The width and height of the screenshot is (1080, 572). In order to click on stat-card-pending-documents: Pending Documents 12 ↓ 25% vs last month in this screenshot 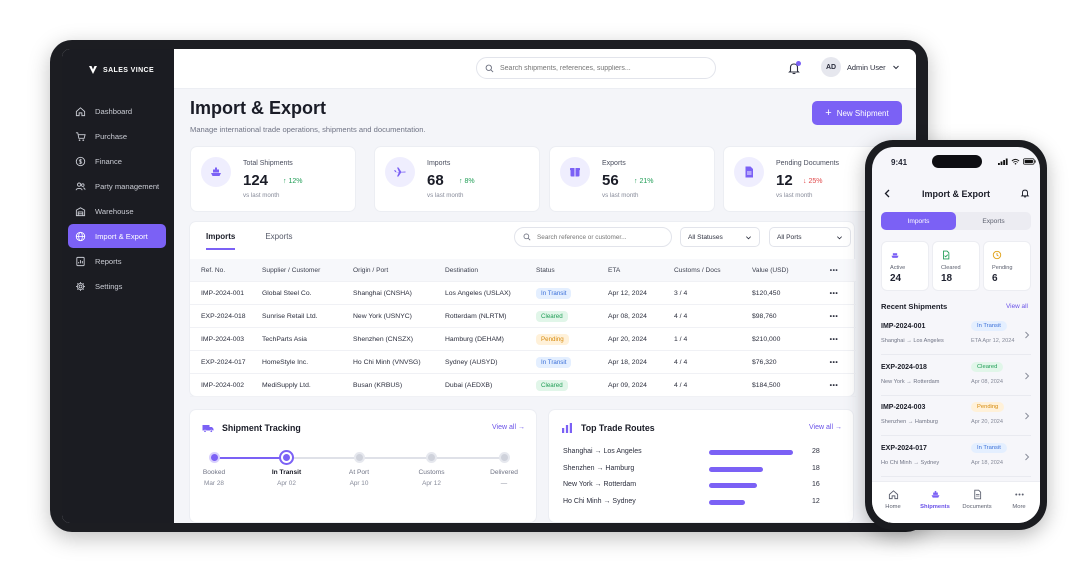, I will do `click(806, 179)`.